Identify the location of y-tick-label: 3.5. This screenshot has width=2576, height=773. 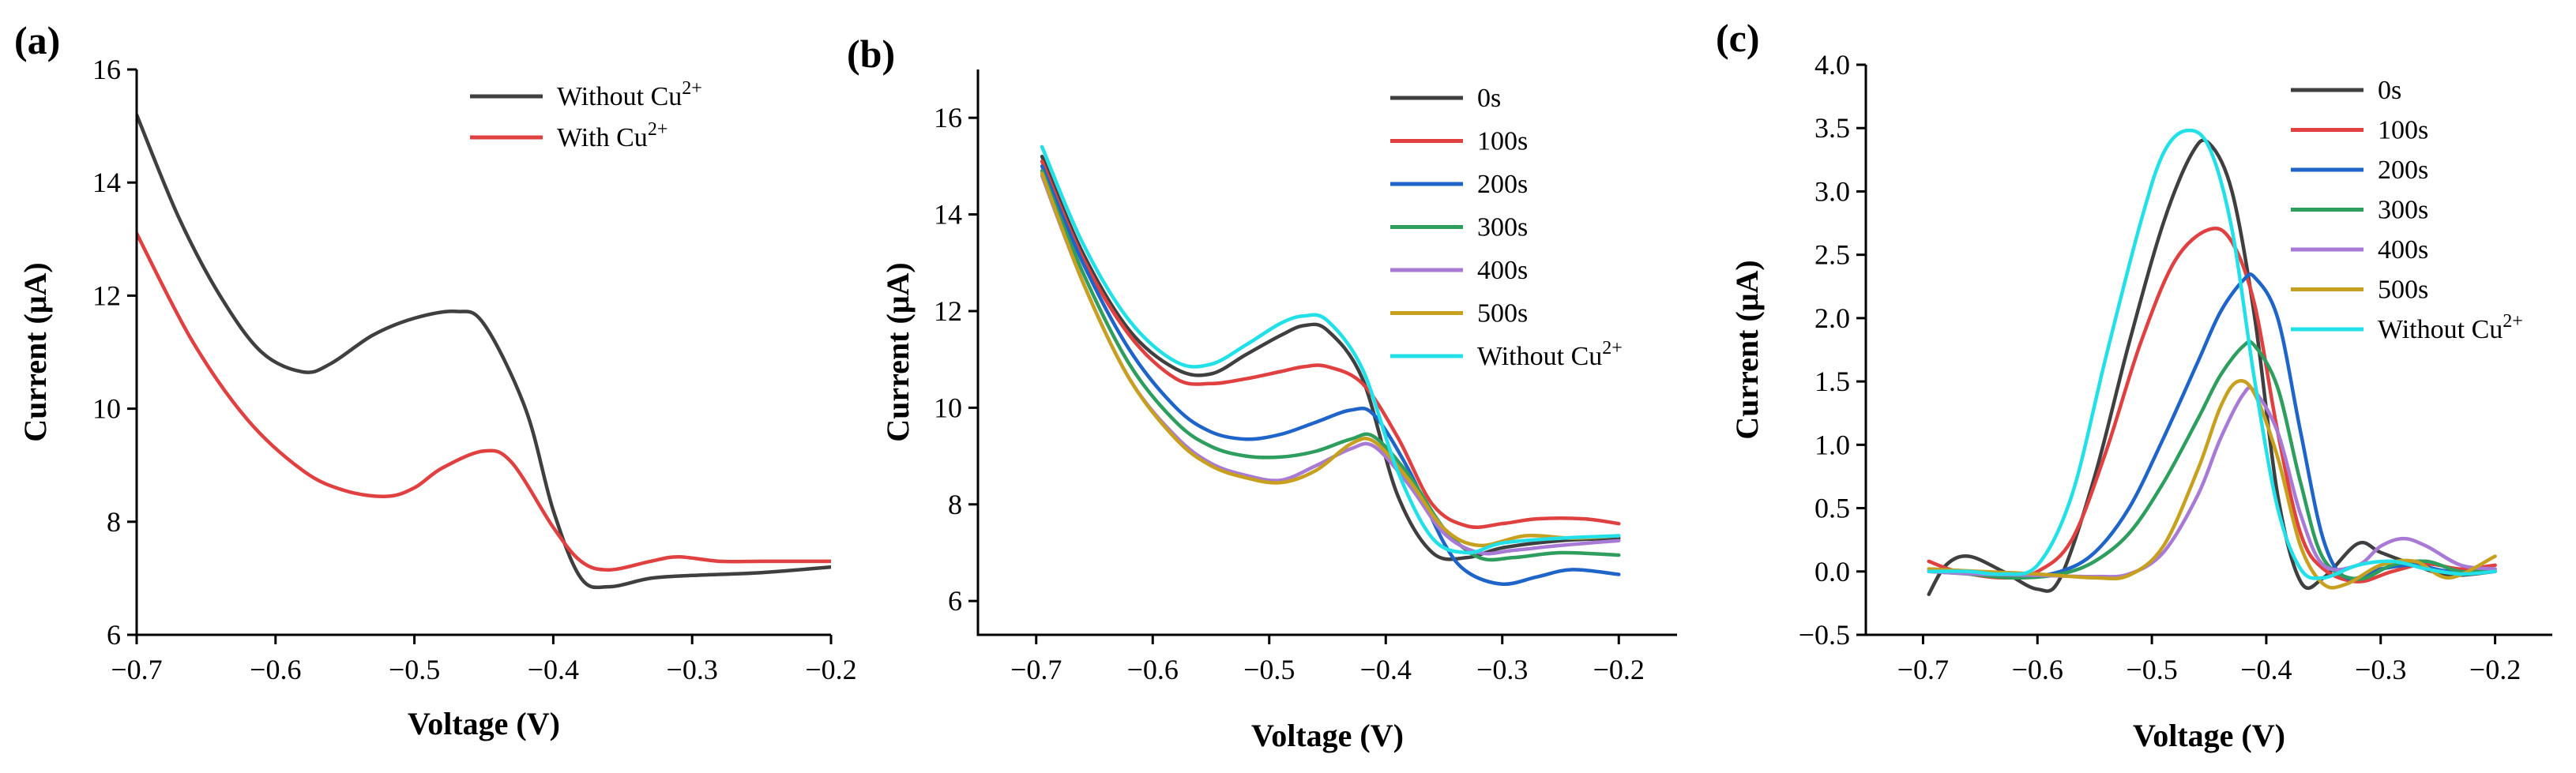
(1832, 128).